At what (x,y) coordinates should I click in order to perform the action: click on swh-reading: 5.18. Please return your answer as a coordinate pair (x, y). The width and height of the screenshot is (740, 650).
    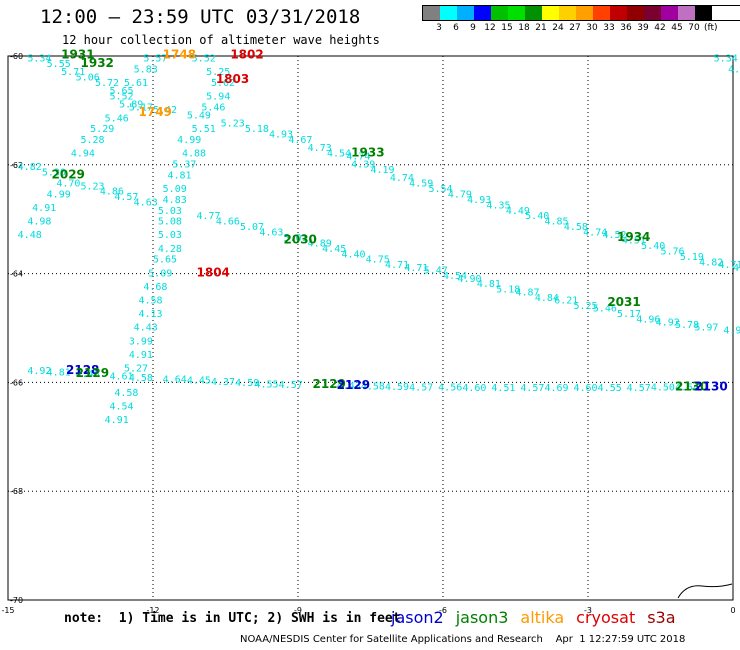
    Looking at the image, I should click on (257, 129).